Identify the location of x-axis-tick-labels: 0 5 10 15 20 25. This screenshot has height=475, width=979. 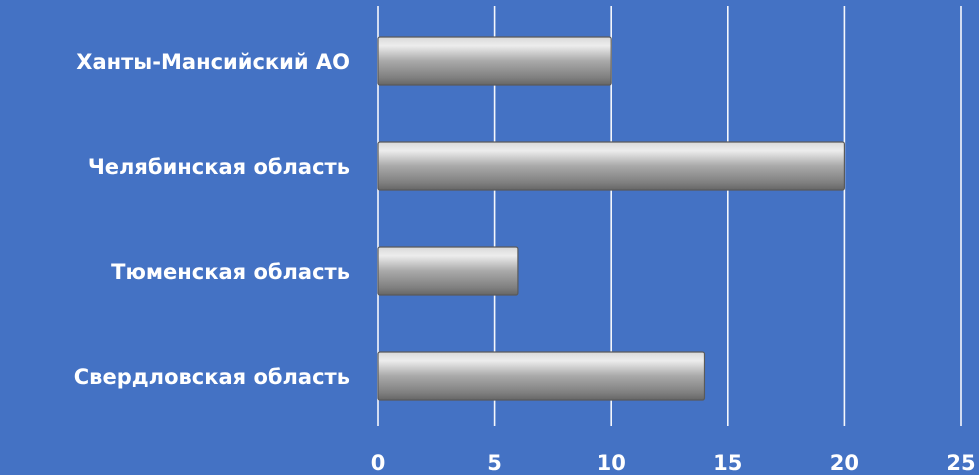
(673, 463).